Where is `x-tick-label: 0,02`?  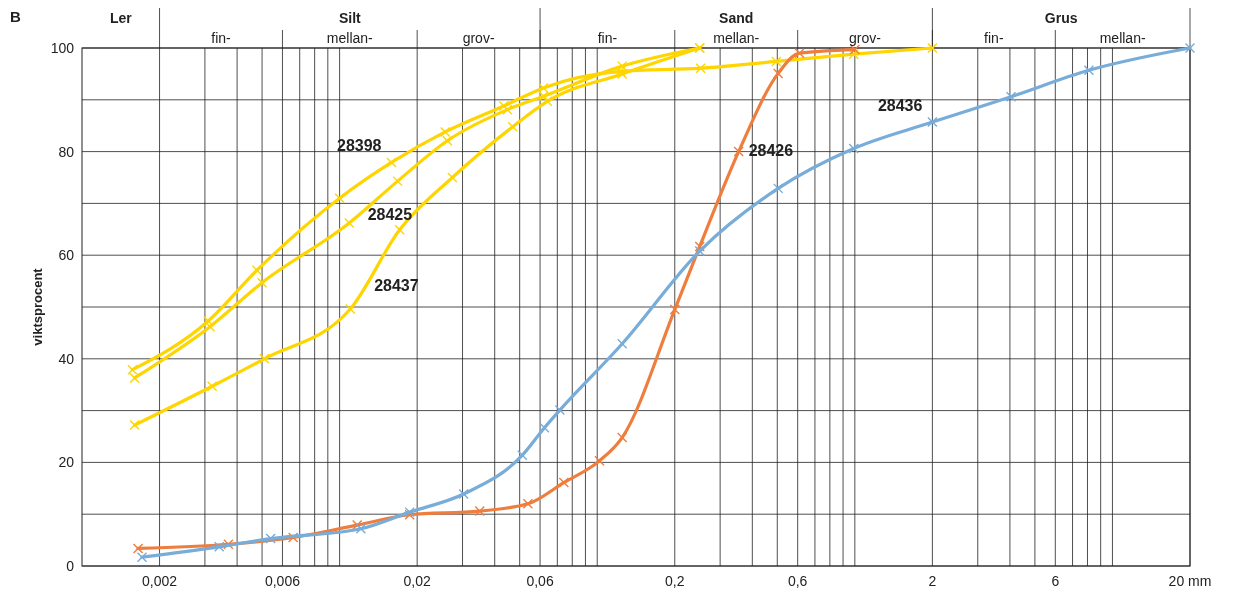 x-tick-label: 0,02 is located at coordinates (417, 581).